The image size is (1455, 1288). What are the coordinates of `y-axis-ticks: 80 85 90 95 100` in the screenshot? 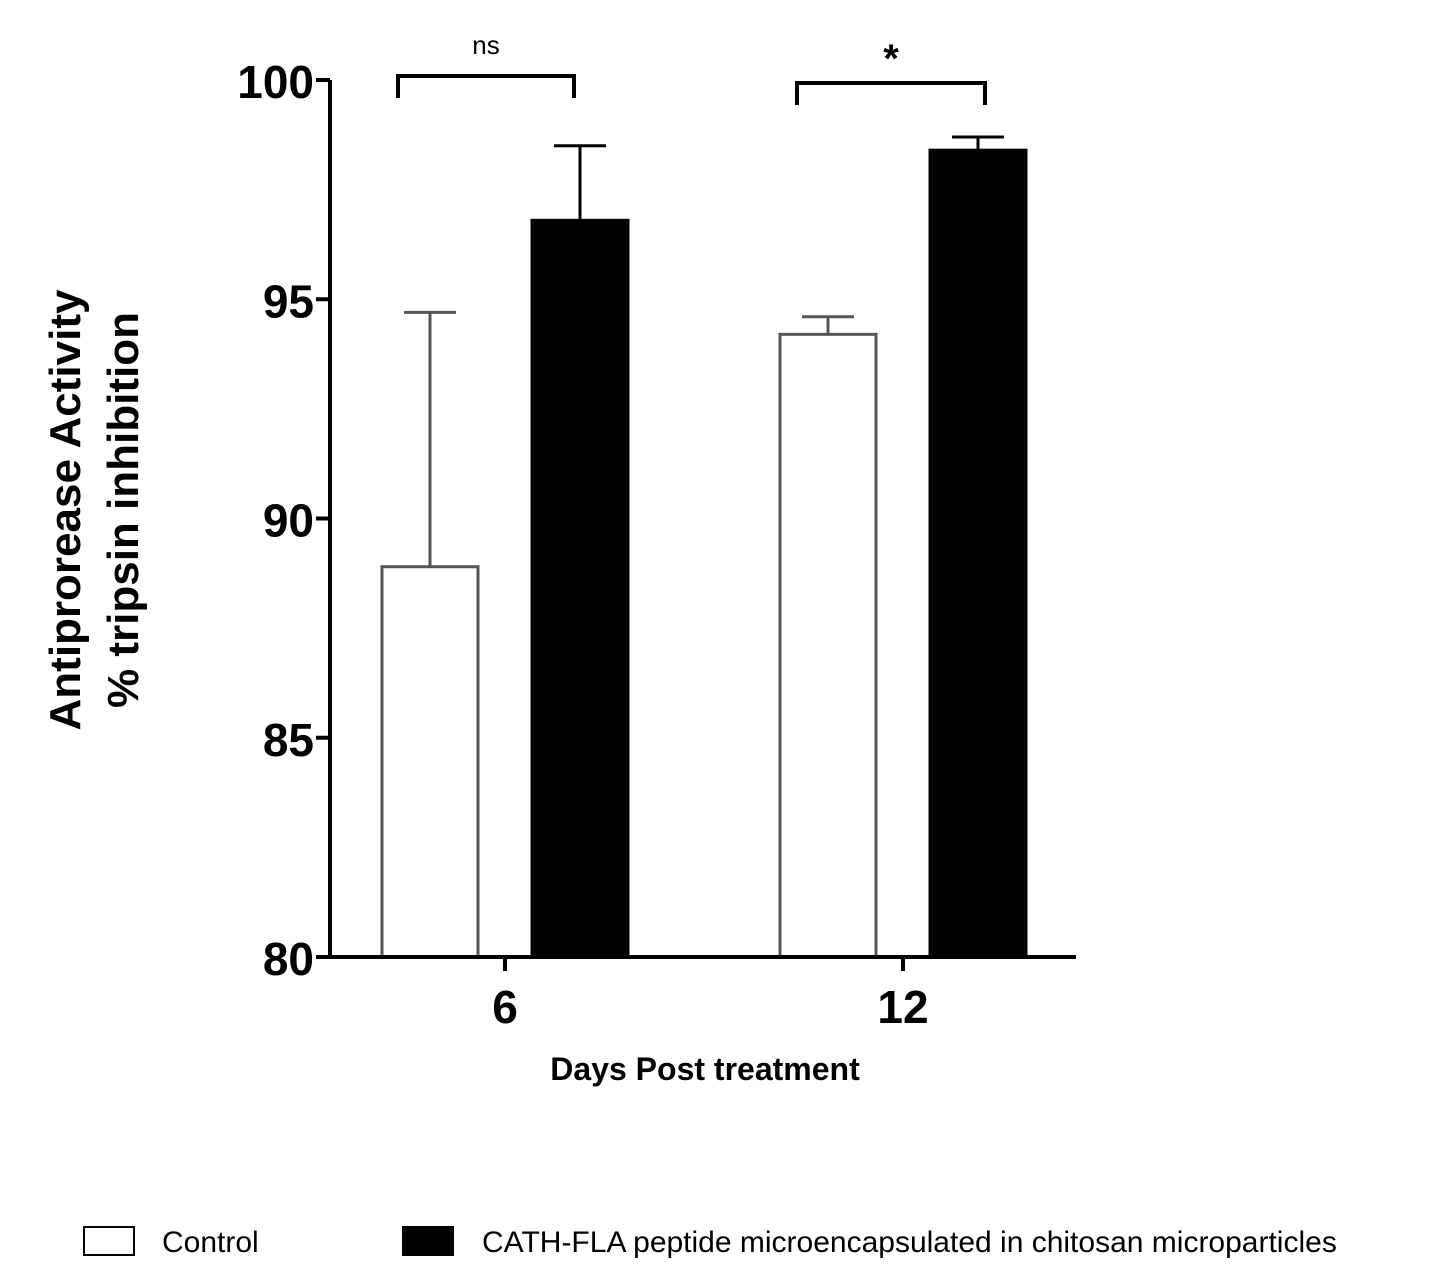 It's located at (283, 520).